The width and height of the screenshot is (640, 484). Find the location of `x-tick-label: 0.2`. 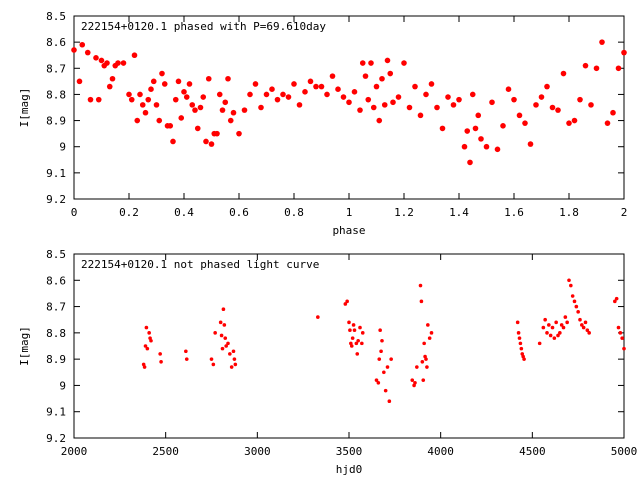

x-tick-label: 0.2 is located at coordinates (129, 212).